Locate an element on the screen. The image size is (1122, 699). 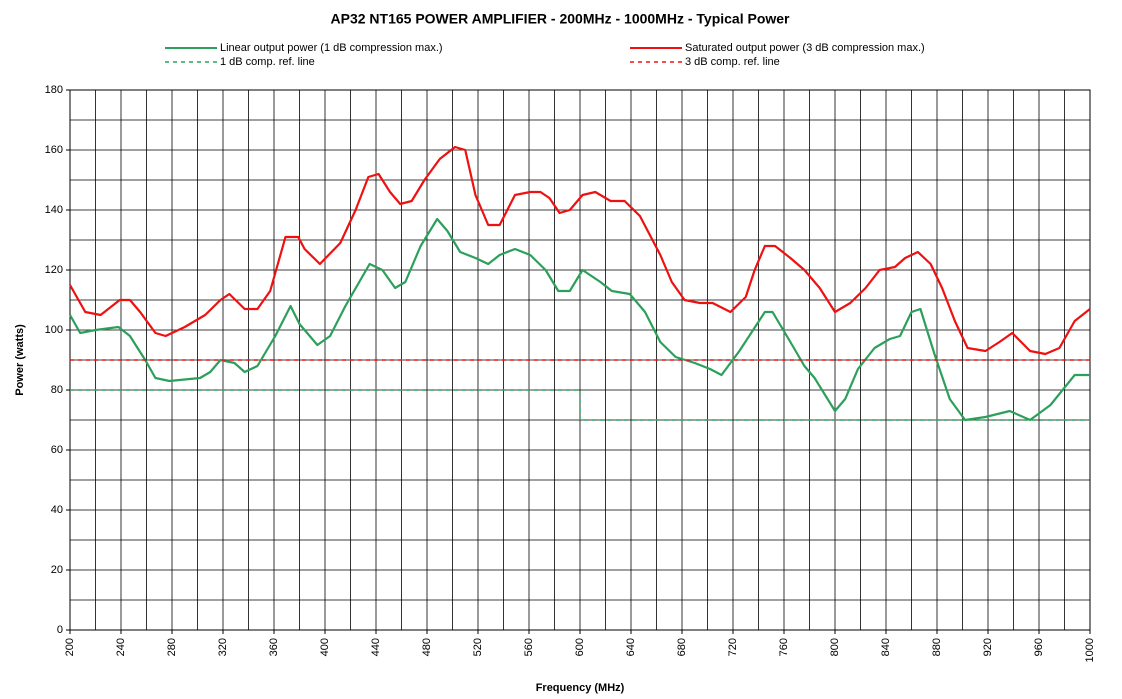
x-tick-label: 720 is located at coordinates (733, 647).